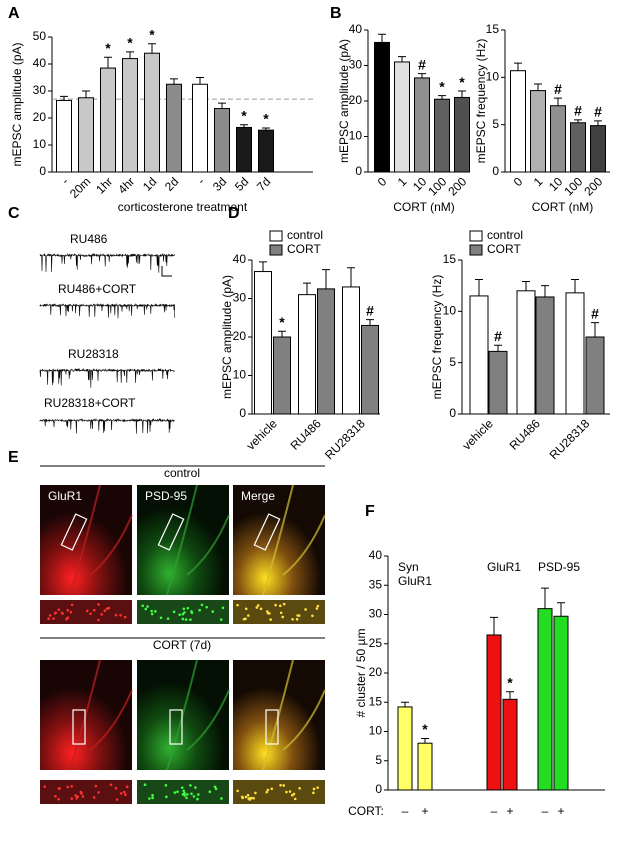 The image size is (624, 850). What do you see at coordinates (481, 101) in the screenshot?
I see `y-axis-label: mEPSC frequency (Hz)` at bounding box center [481, 101].